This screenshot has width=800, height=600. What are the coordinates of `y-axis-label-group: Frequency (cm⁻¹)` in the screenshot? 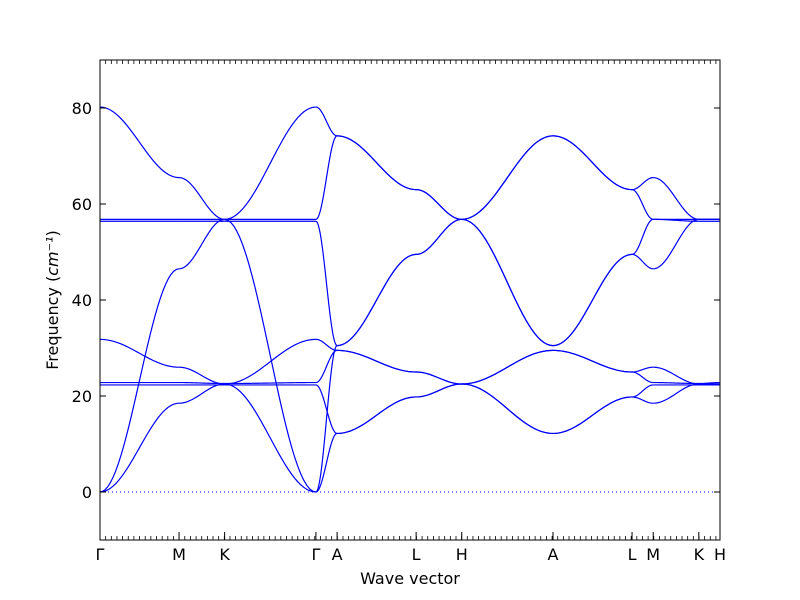 It's located at (52, 300).